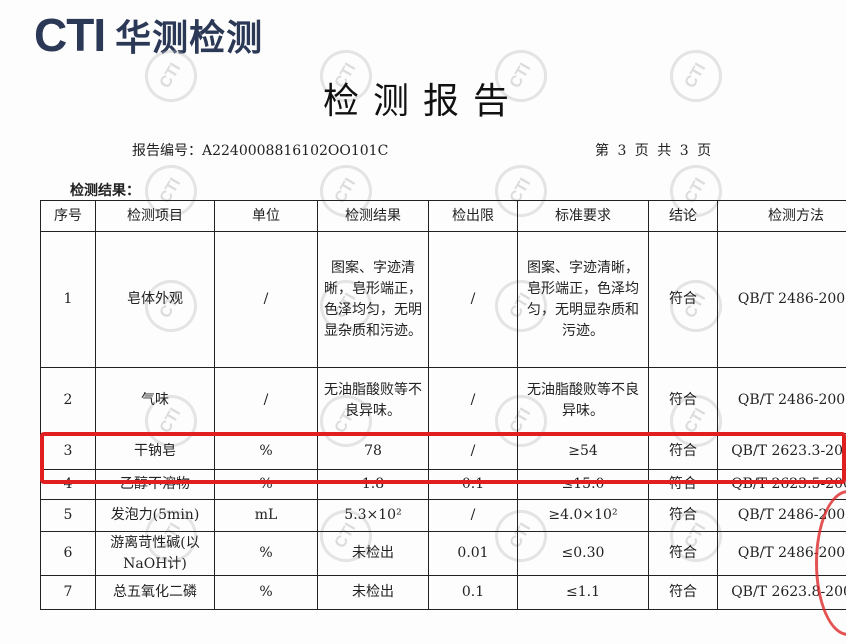  What do you see at coordinates (155, 216) in the screenshot?
I see `column-header: 检测项目` at bounding box center [155, 216].